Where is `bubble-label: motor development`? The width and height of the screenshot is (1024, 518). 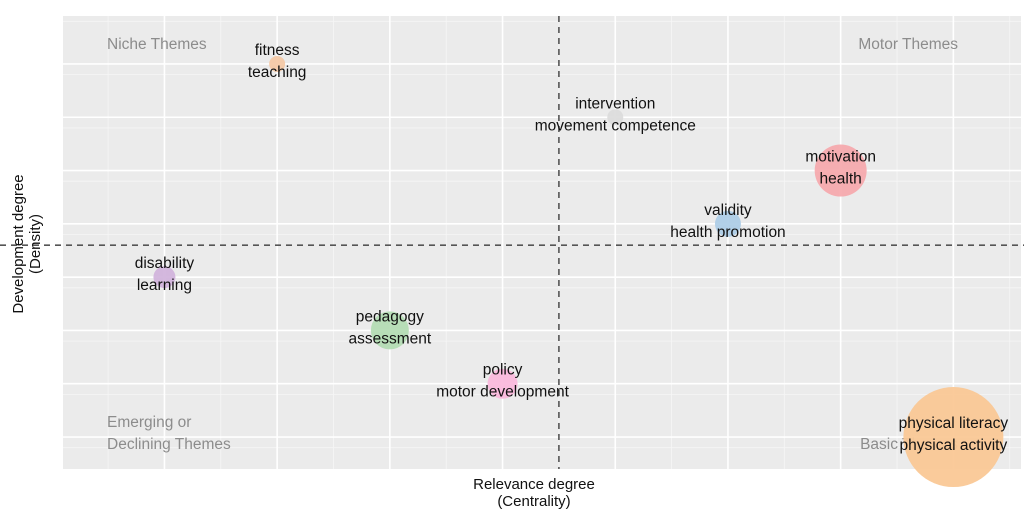 bubble-label: motor development is located at coordinates (502, 392).